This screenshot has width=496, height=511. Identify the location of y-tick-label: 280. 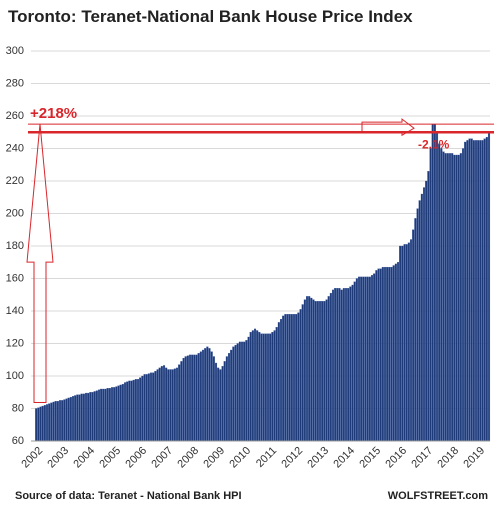
(15, 83).